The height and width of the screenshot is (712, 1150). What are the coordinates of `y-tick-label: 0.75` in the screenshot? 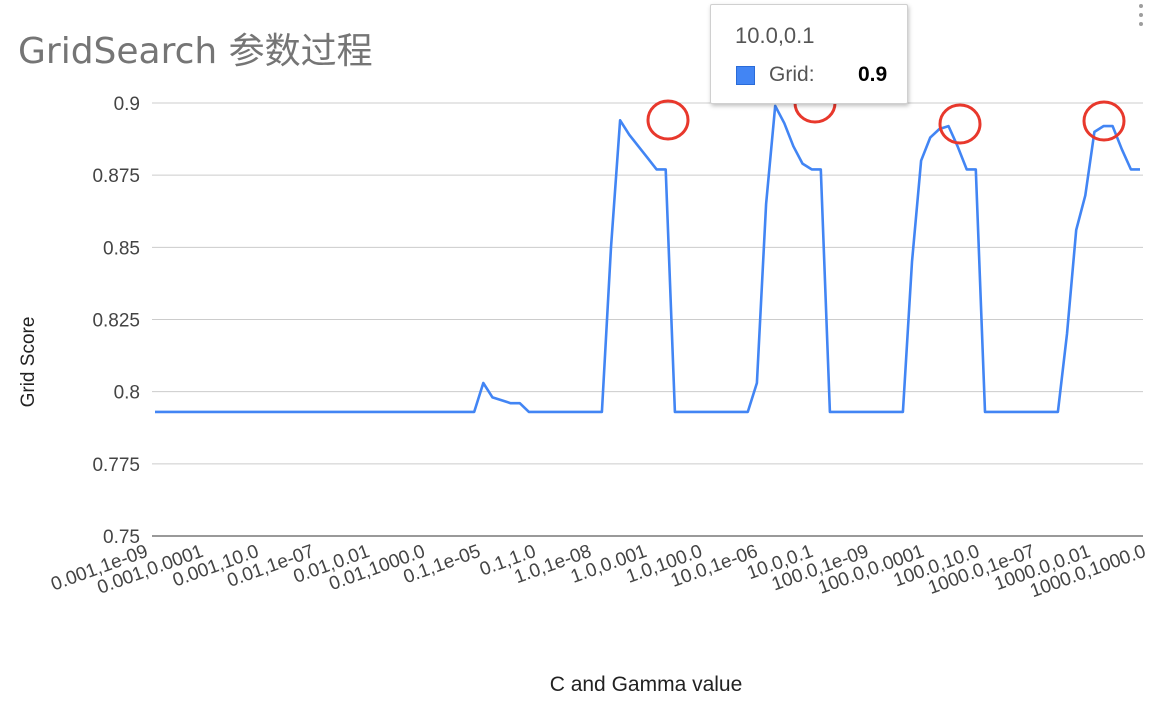 It's located at (121, 537).